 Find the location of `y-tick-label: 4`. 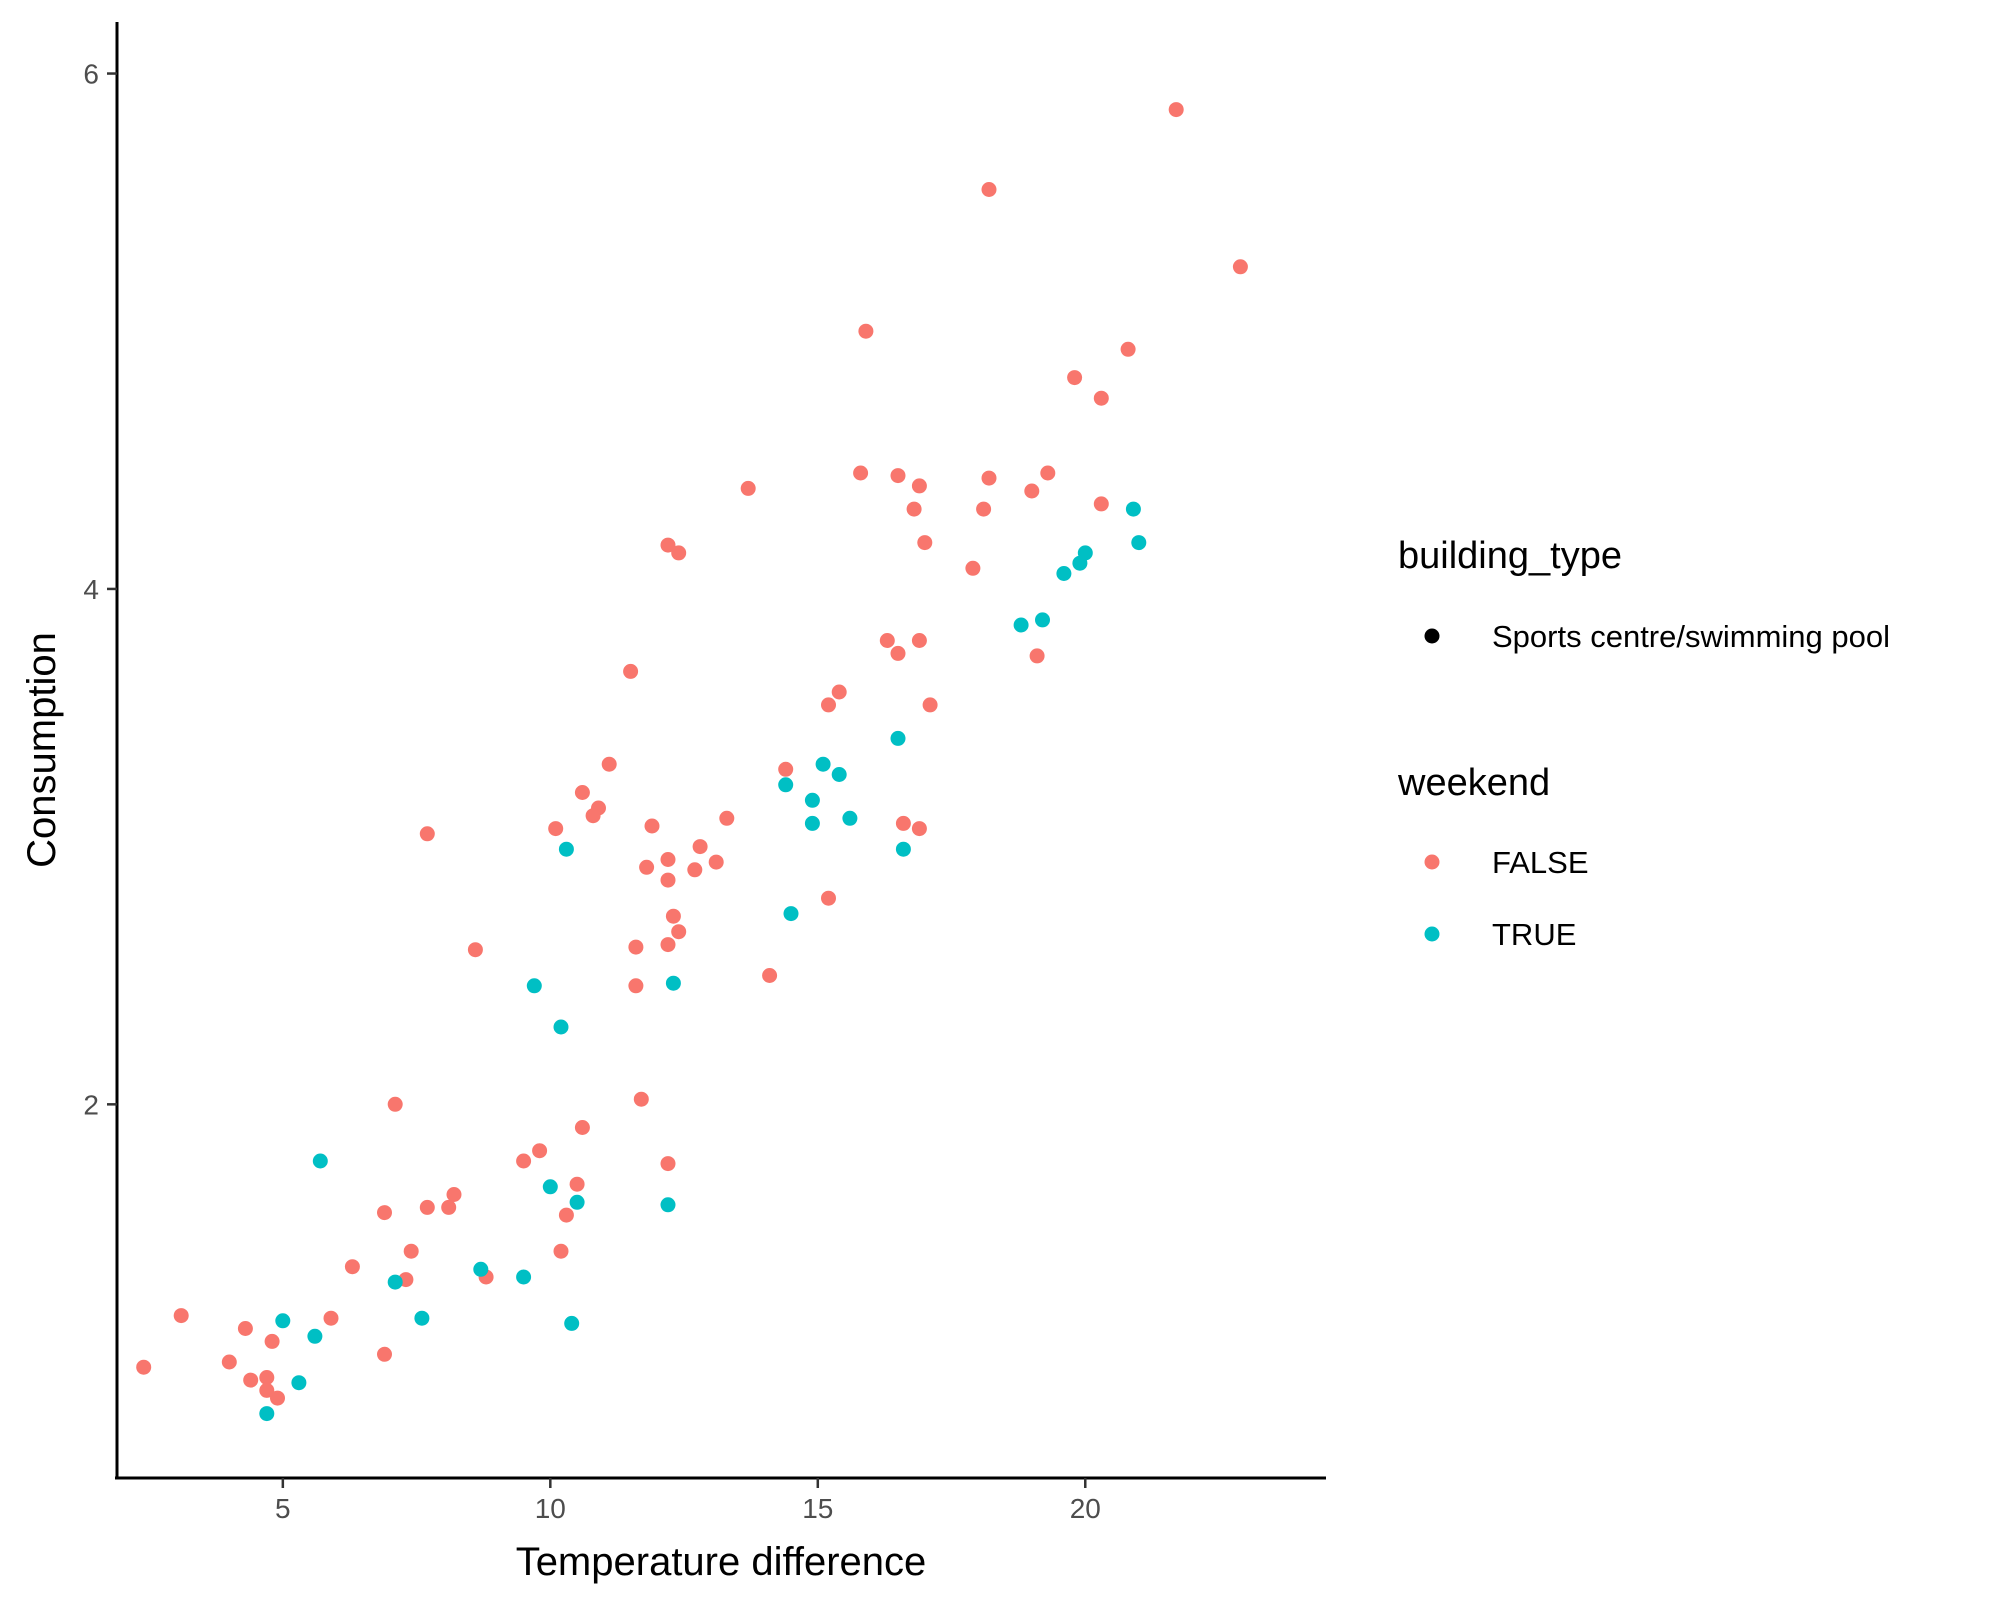

y-tick-label: 4 is located at coordinates (91, 589).